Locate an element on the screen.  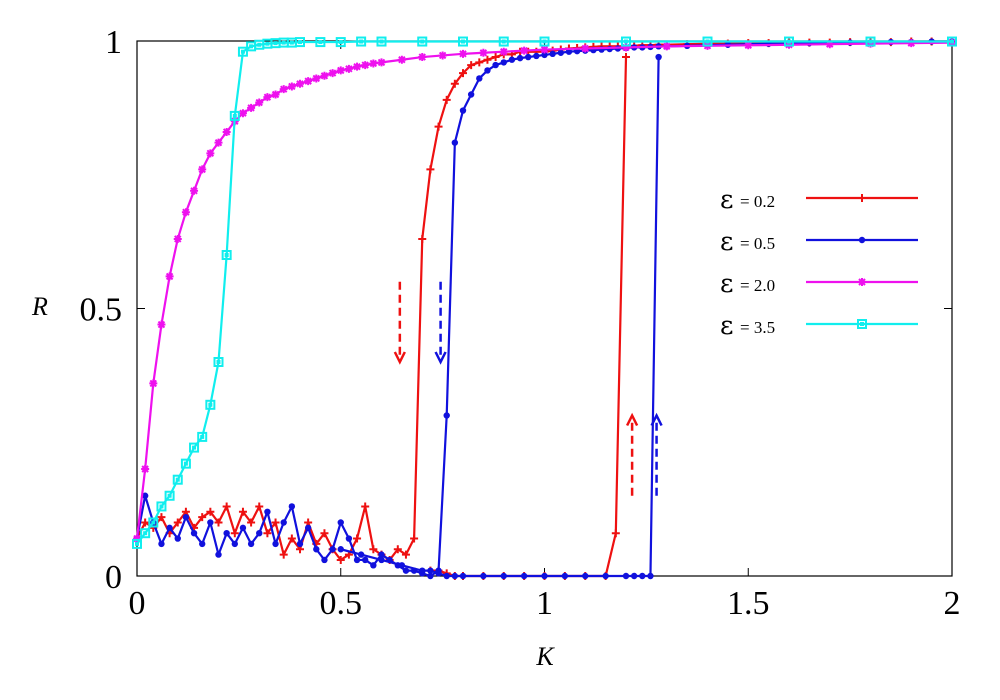
y-tick-label: 0.5 is located at coordinates (101, 310).